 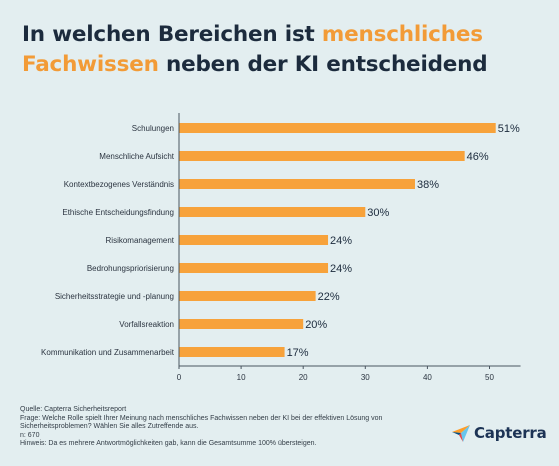 I want to click on value-label: 30%, so click(x=378, y=213).